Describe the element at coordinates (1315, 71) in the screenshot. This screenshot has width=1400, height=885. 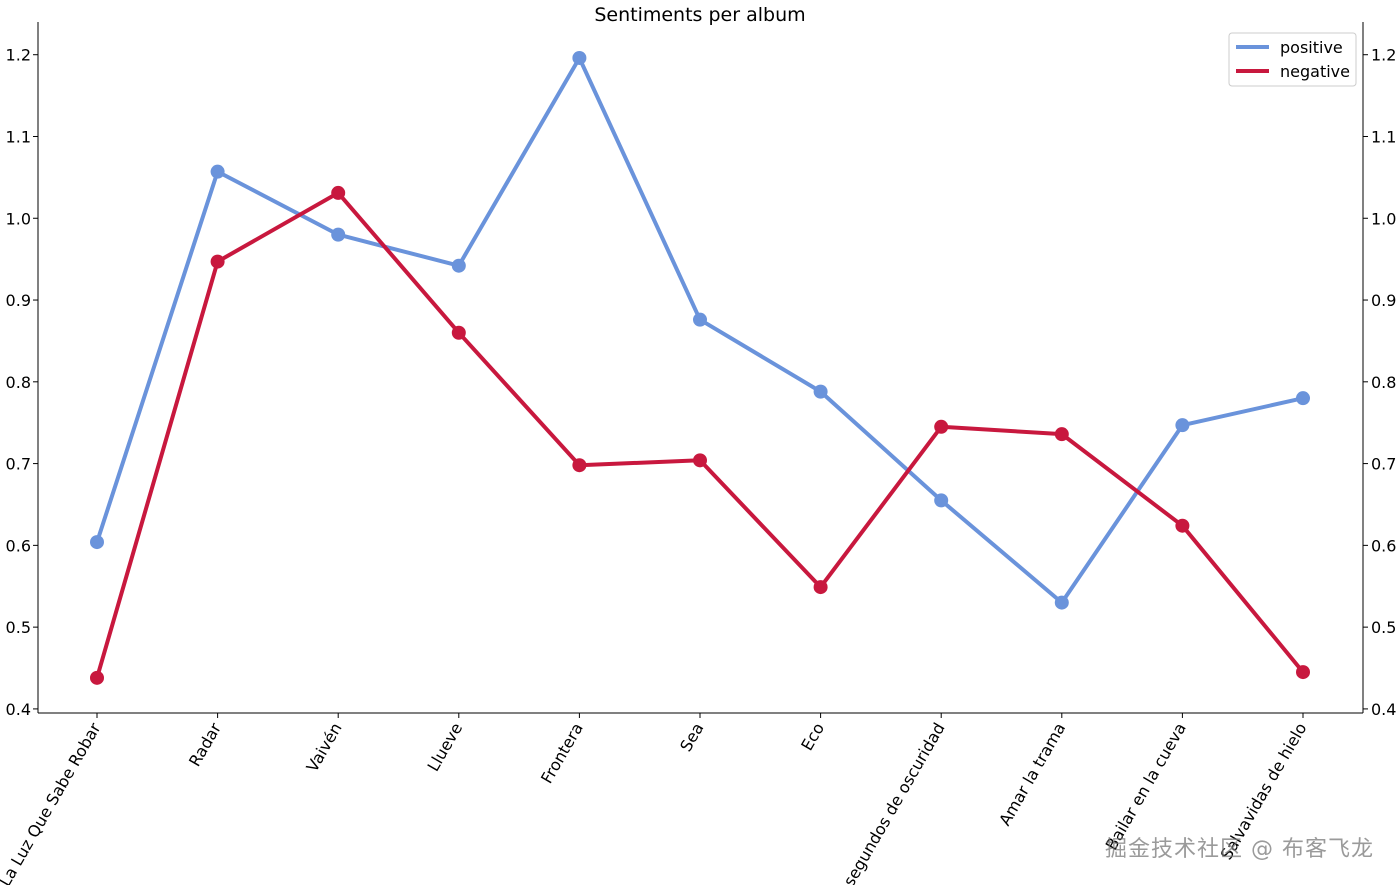
I see `legend-label-negative: negative` at that location.